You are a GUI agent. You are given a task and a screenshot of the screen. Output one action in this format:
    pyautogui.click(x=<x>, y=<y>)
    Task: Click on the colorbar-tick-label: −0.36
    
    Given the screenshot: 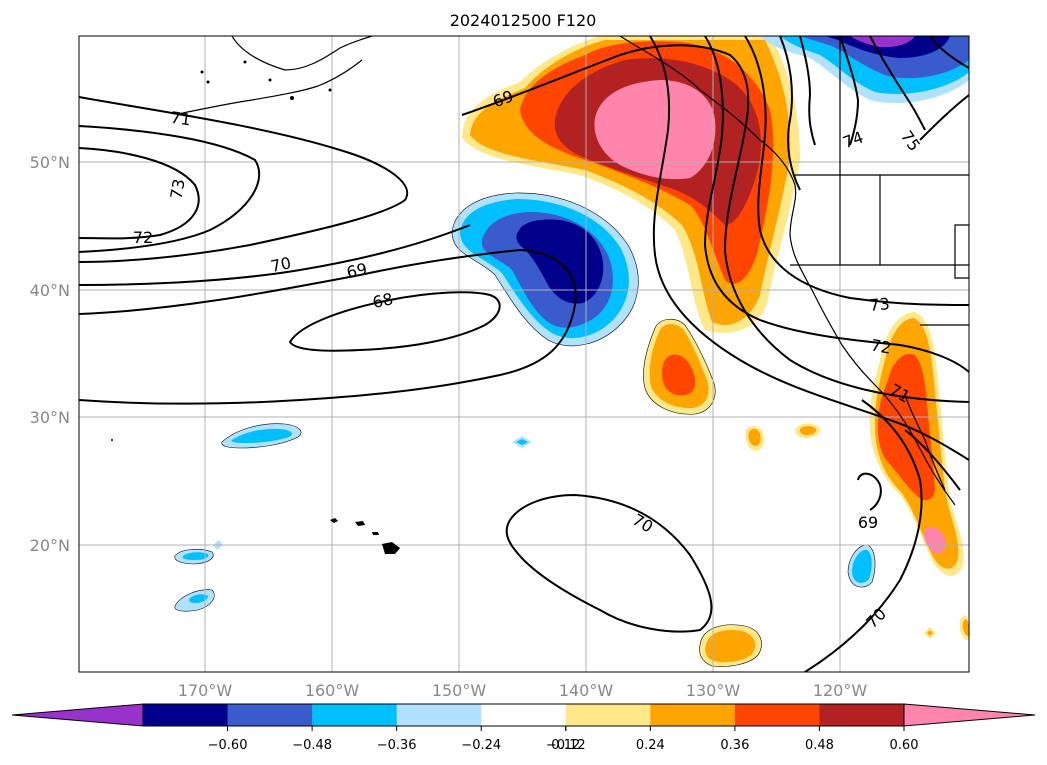 What is the action you would take?
    pyautogui.click(x=397, y=745)
    